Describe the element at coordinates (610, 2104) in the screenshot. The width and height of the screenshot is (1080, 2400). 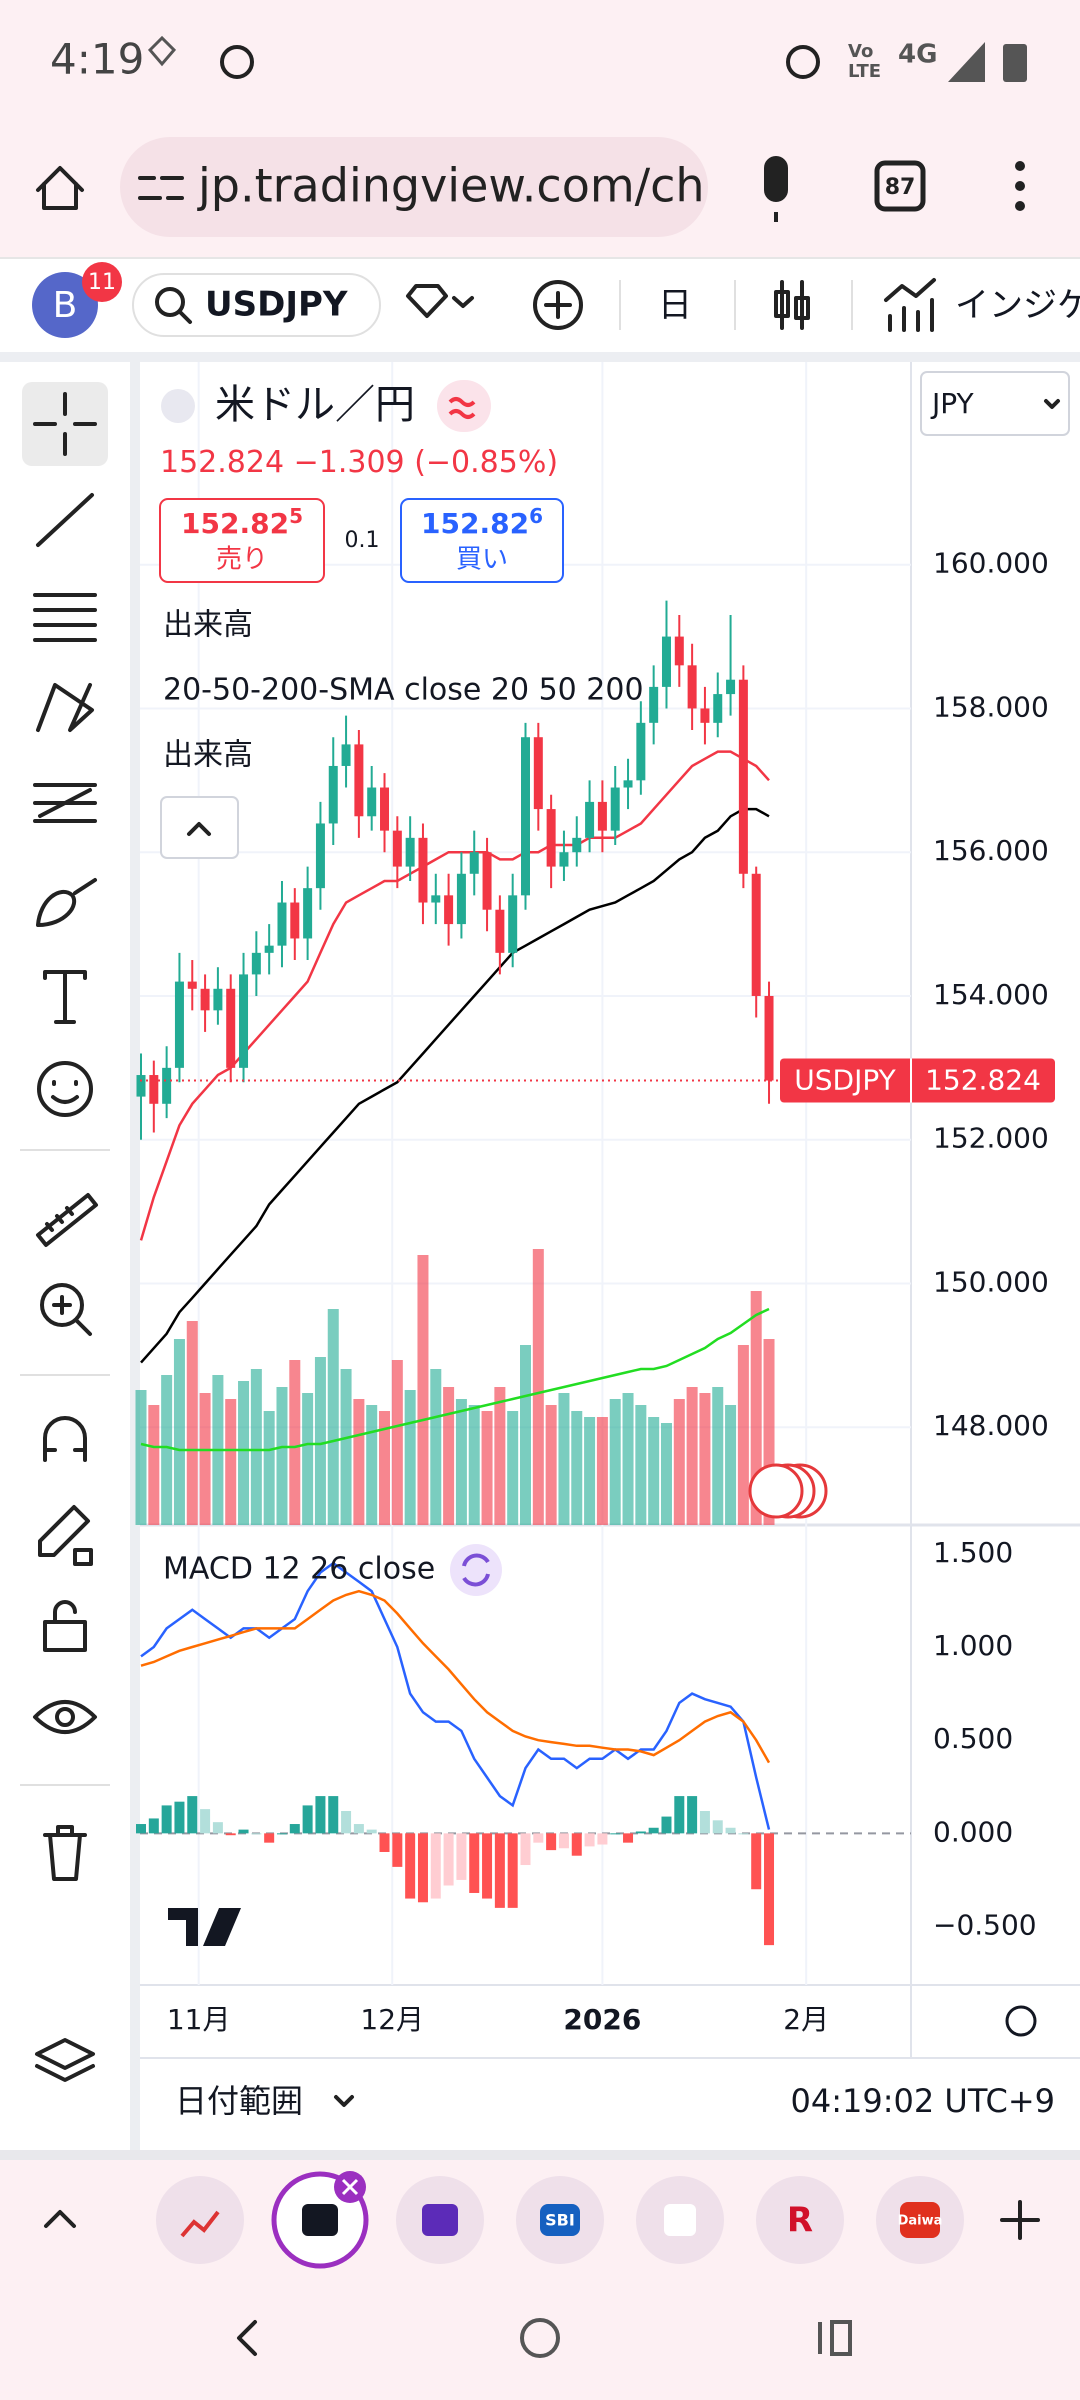
I see `date-bar` at that location.